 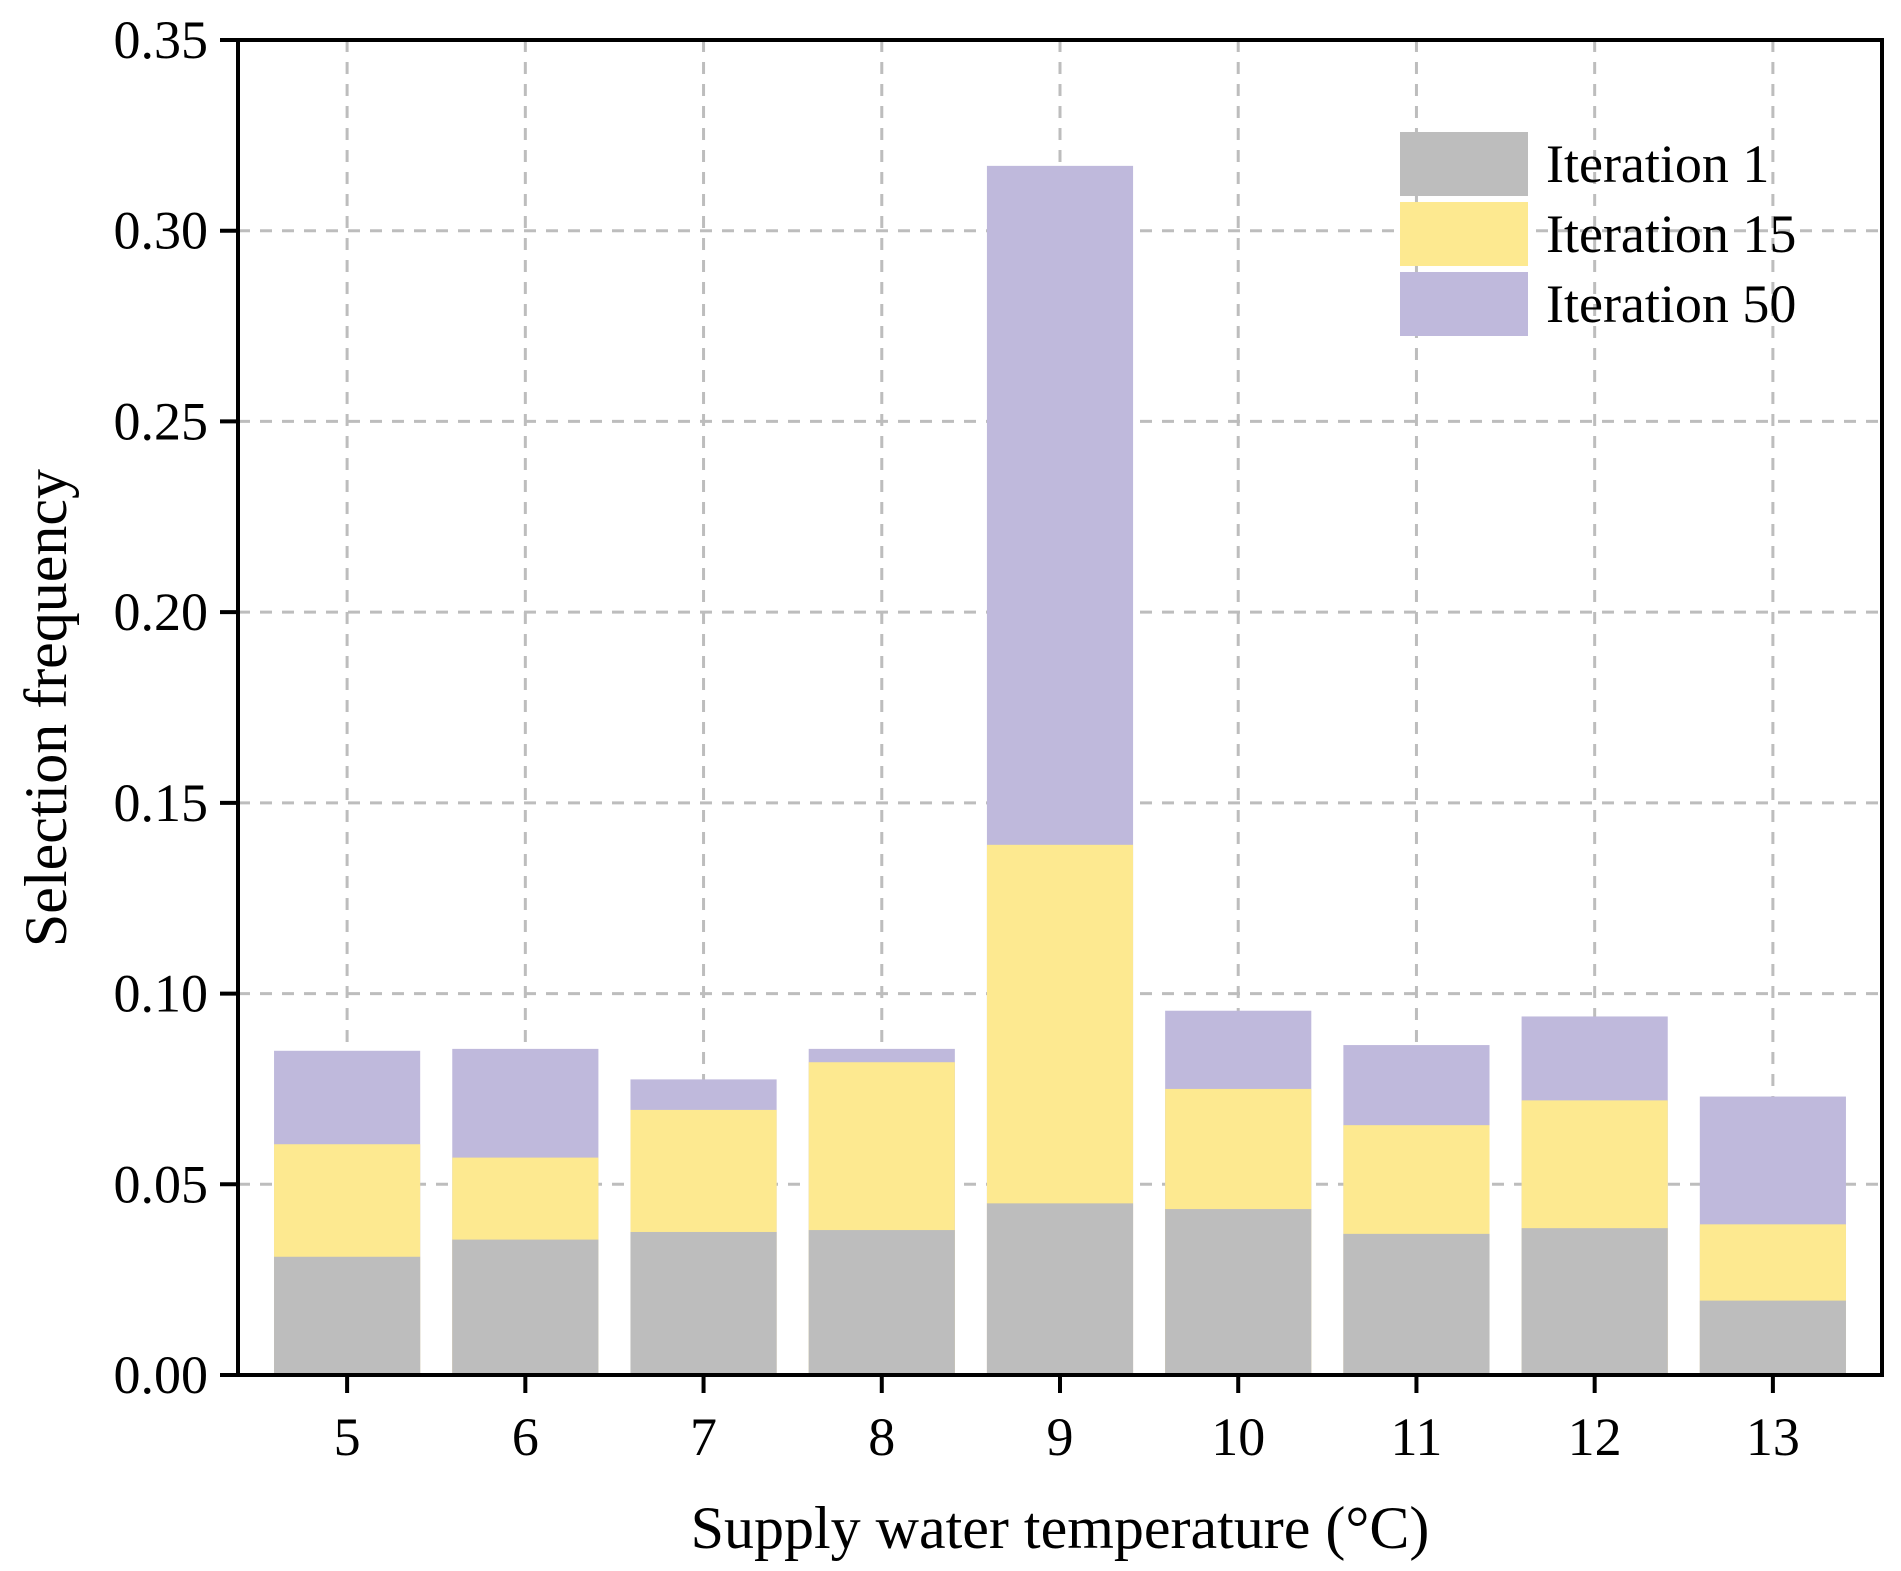 I want to click on y-tick-label: 0.00, so click(x=161, y=1375).